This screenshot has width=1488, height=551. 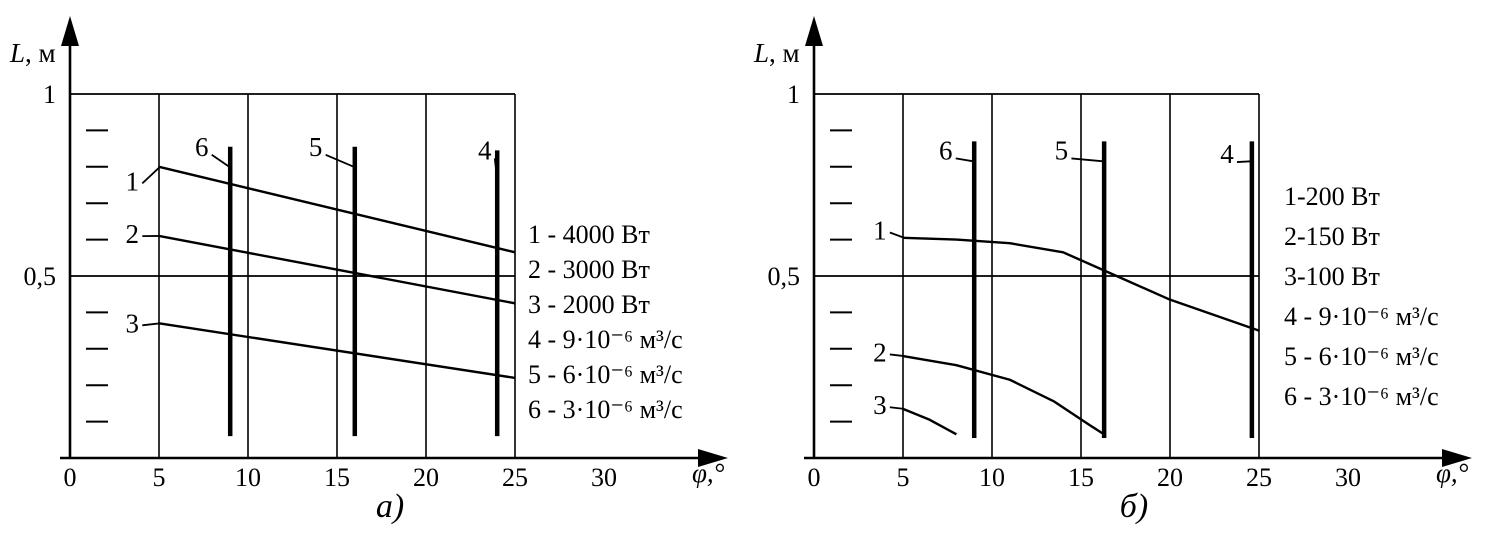 I want to click on legend-item: 1-200 Вт, so click(x=1332, y=196).